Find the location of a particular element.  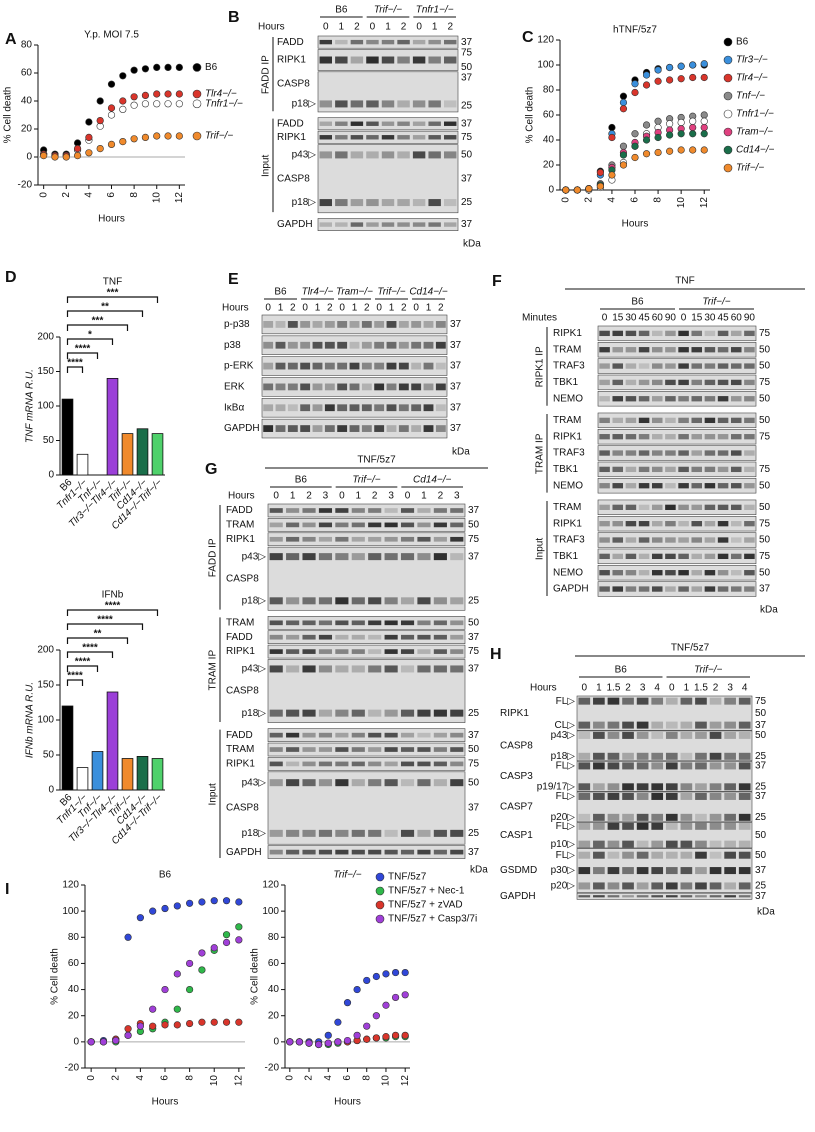

unit-label: kDa is located at coordinates (479, 870).